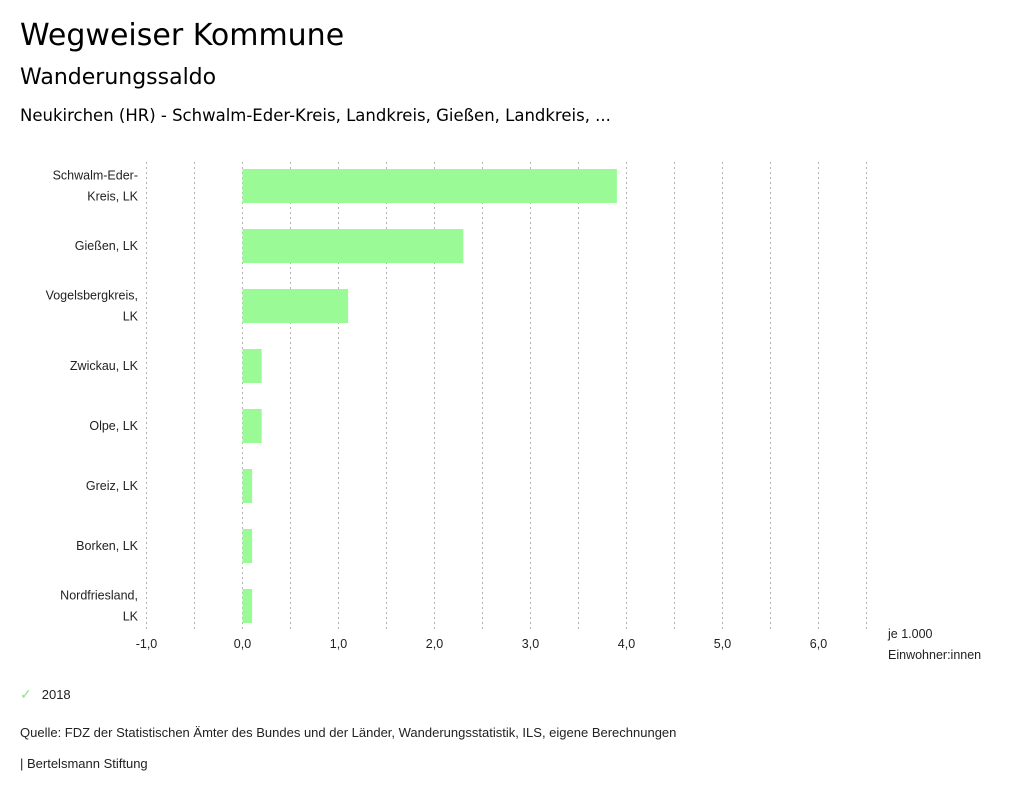 Image resolution: width=1024 pixels, height=797 pixels. What do you see at coordinates (818, 644) in the screenshot?
I see `x-tick-label: 6,0` at bounding box center [818, 644].